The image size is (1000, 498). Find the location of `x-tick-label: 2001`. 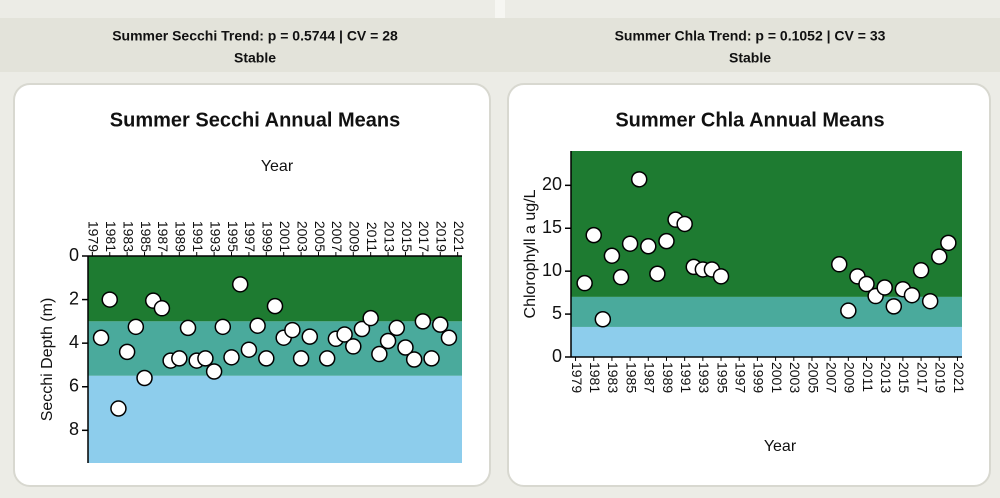

x-tick-label: 2001 is located at coordinates (285, 236).